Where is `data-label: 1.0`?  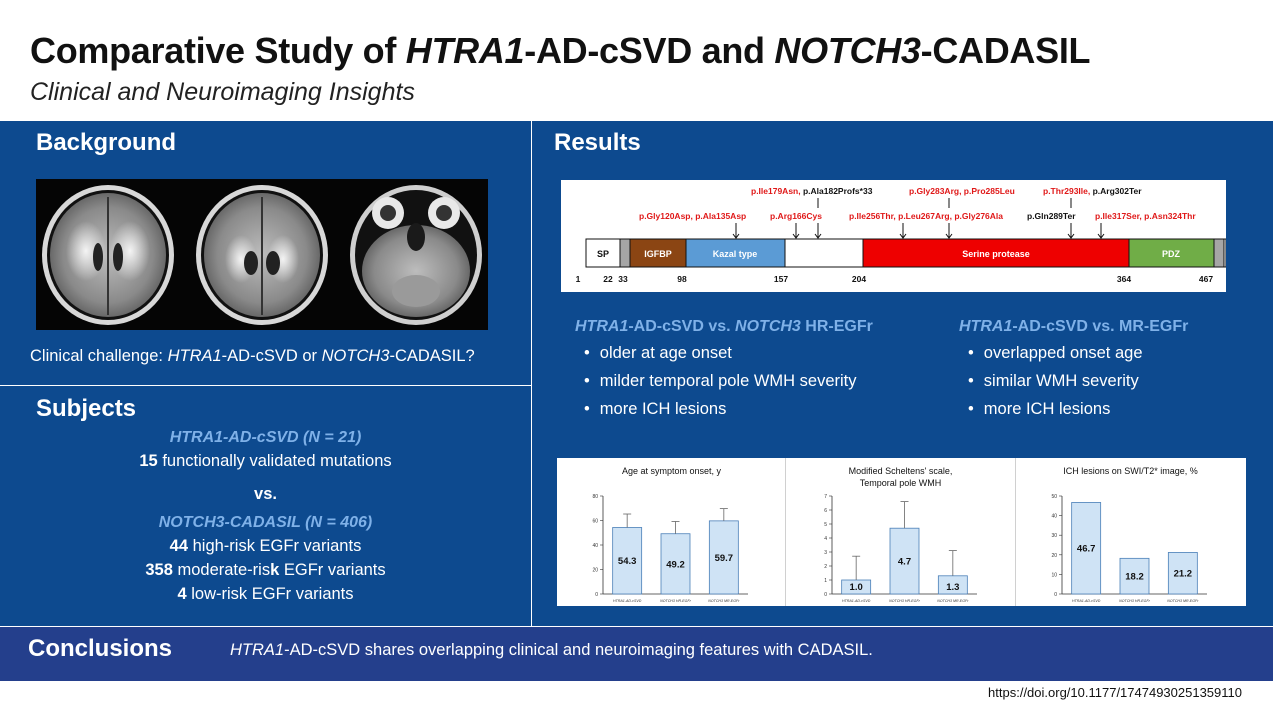 data-label: 1.0 is located at coordinates (856, 587).